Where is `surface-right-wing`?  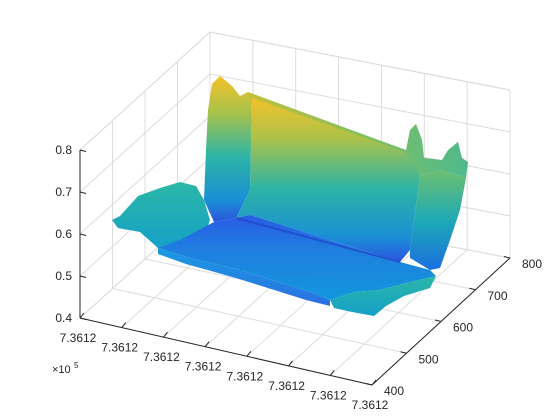
surface-right-wing is located at coordinates (383, 296).